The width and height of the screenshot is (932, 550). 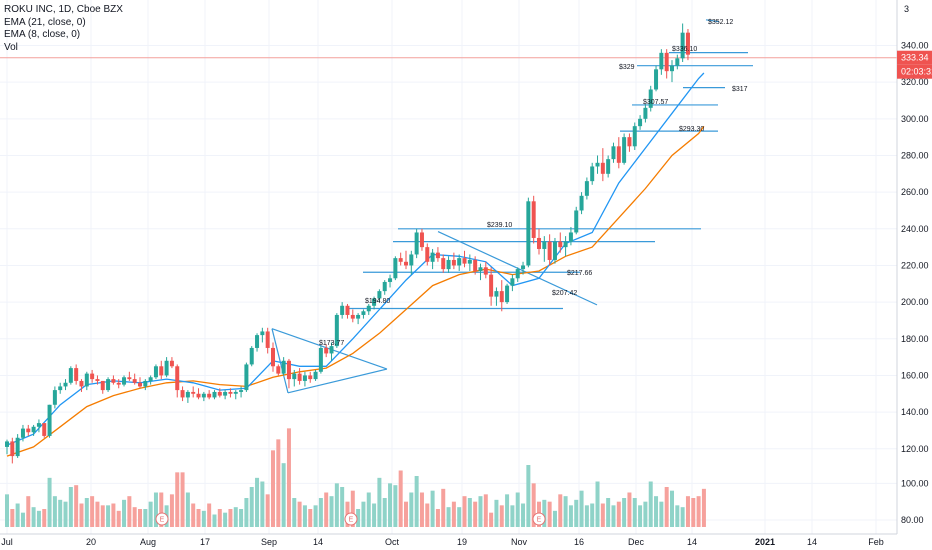 I want to click on ema8-legend: EMA (8, close, 0), so click(x=42, y=34).